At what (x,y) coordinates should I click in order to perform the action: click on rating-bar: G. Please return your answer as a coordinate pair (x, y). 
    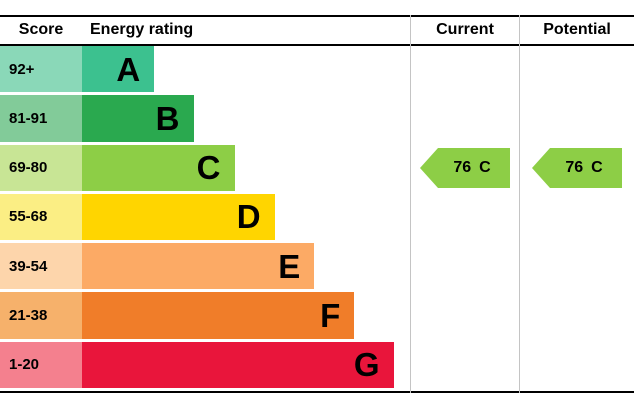
    Looking at the image, I should click on (238, 364).